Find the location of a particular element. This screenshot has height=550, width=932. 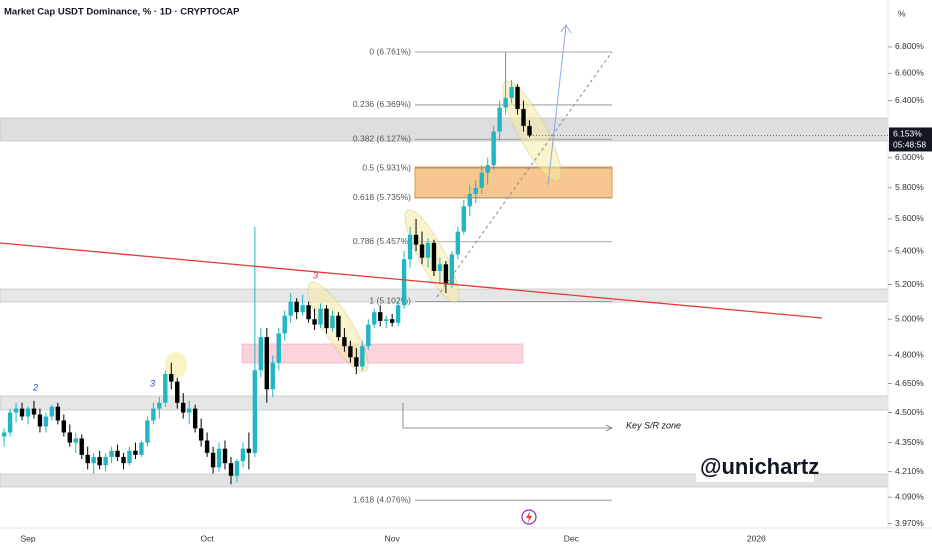

y-tick-label: 4.500% is located at coordinates (909, 412).